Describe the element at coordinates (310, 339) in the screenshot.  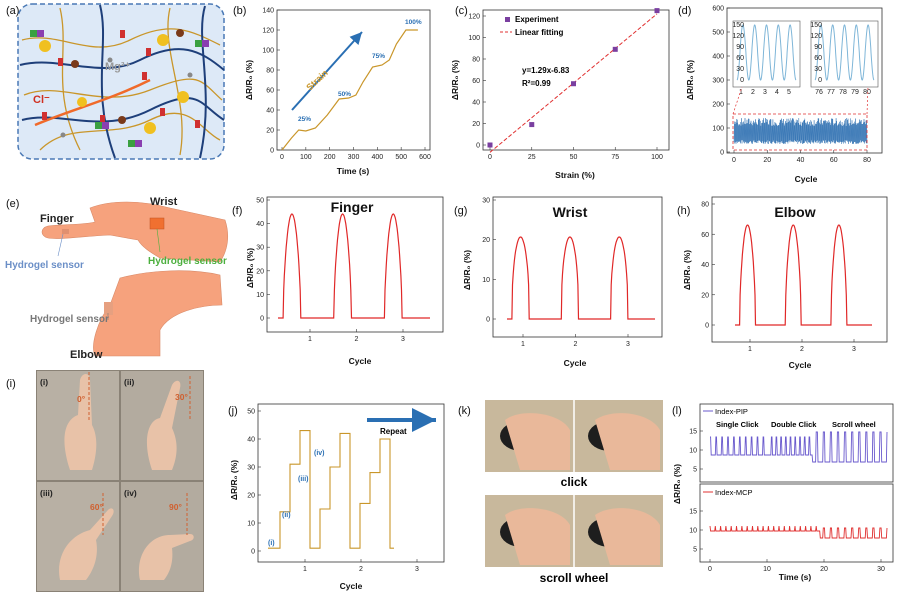
I see `f-xtick-0: 1` at that location.